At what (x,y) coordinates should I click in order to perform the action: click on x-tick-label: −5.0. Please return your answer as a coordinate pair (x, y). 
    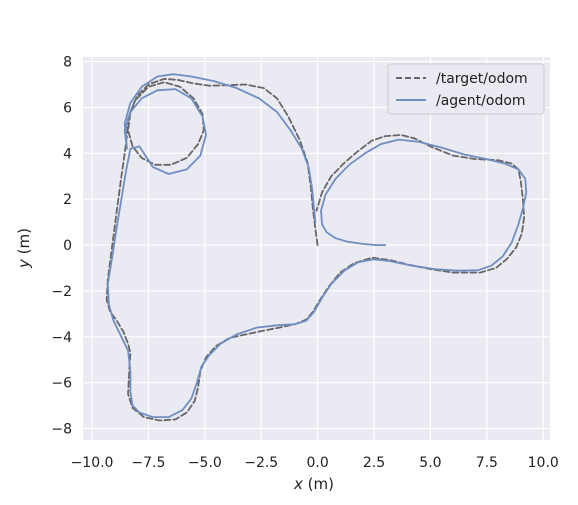
    Looking at the image, I should click on (205, 463).